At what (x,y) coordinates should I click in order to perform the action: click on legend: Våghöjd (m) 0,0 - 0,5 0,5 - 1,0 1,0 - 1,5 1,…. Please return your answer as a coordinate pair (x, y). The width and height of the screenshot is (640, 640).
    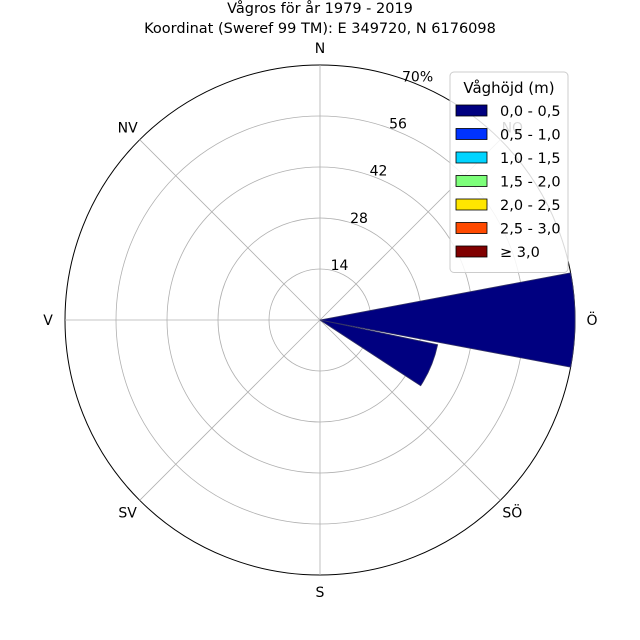
    Looking at the image, I should click on (509, 172).